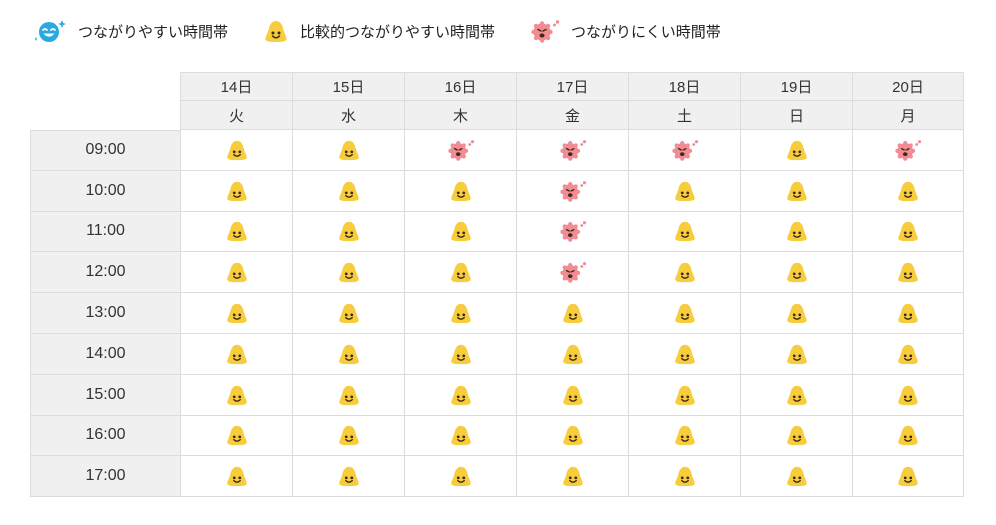 The width and height of the screenshot is (996, 525). What do you see at coordinates (105, 273) in the screenshot?
I see `time-label: 12:00` at bounding box center [105, 273].